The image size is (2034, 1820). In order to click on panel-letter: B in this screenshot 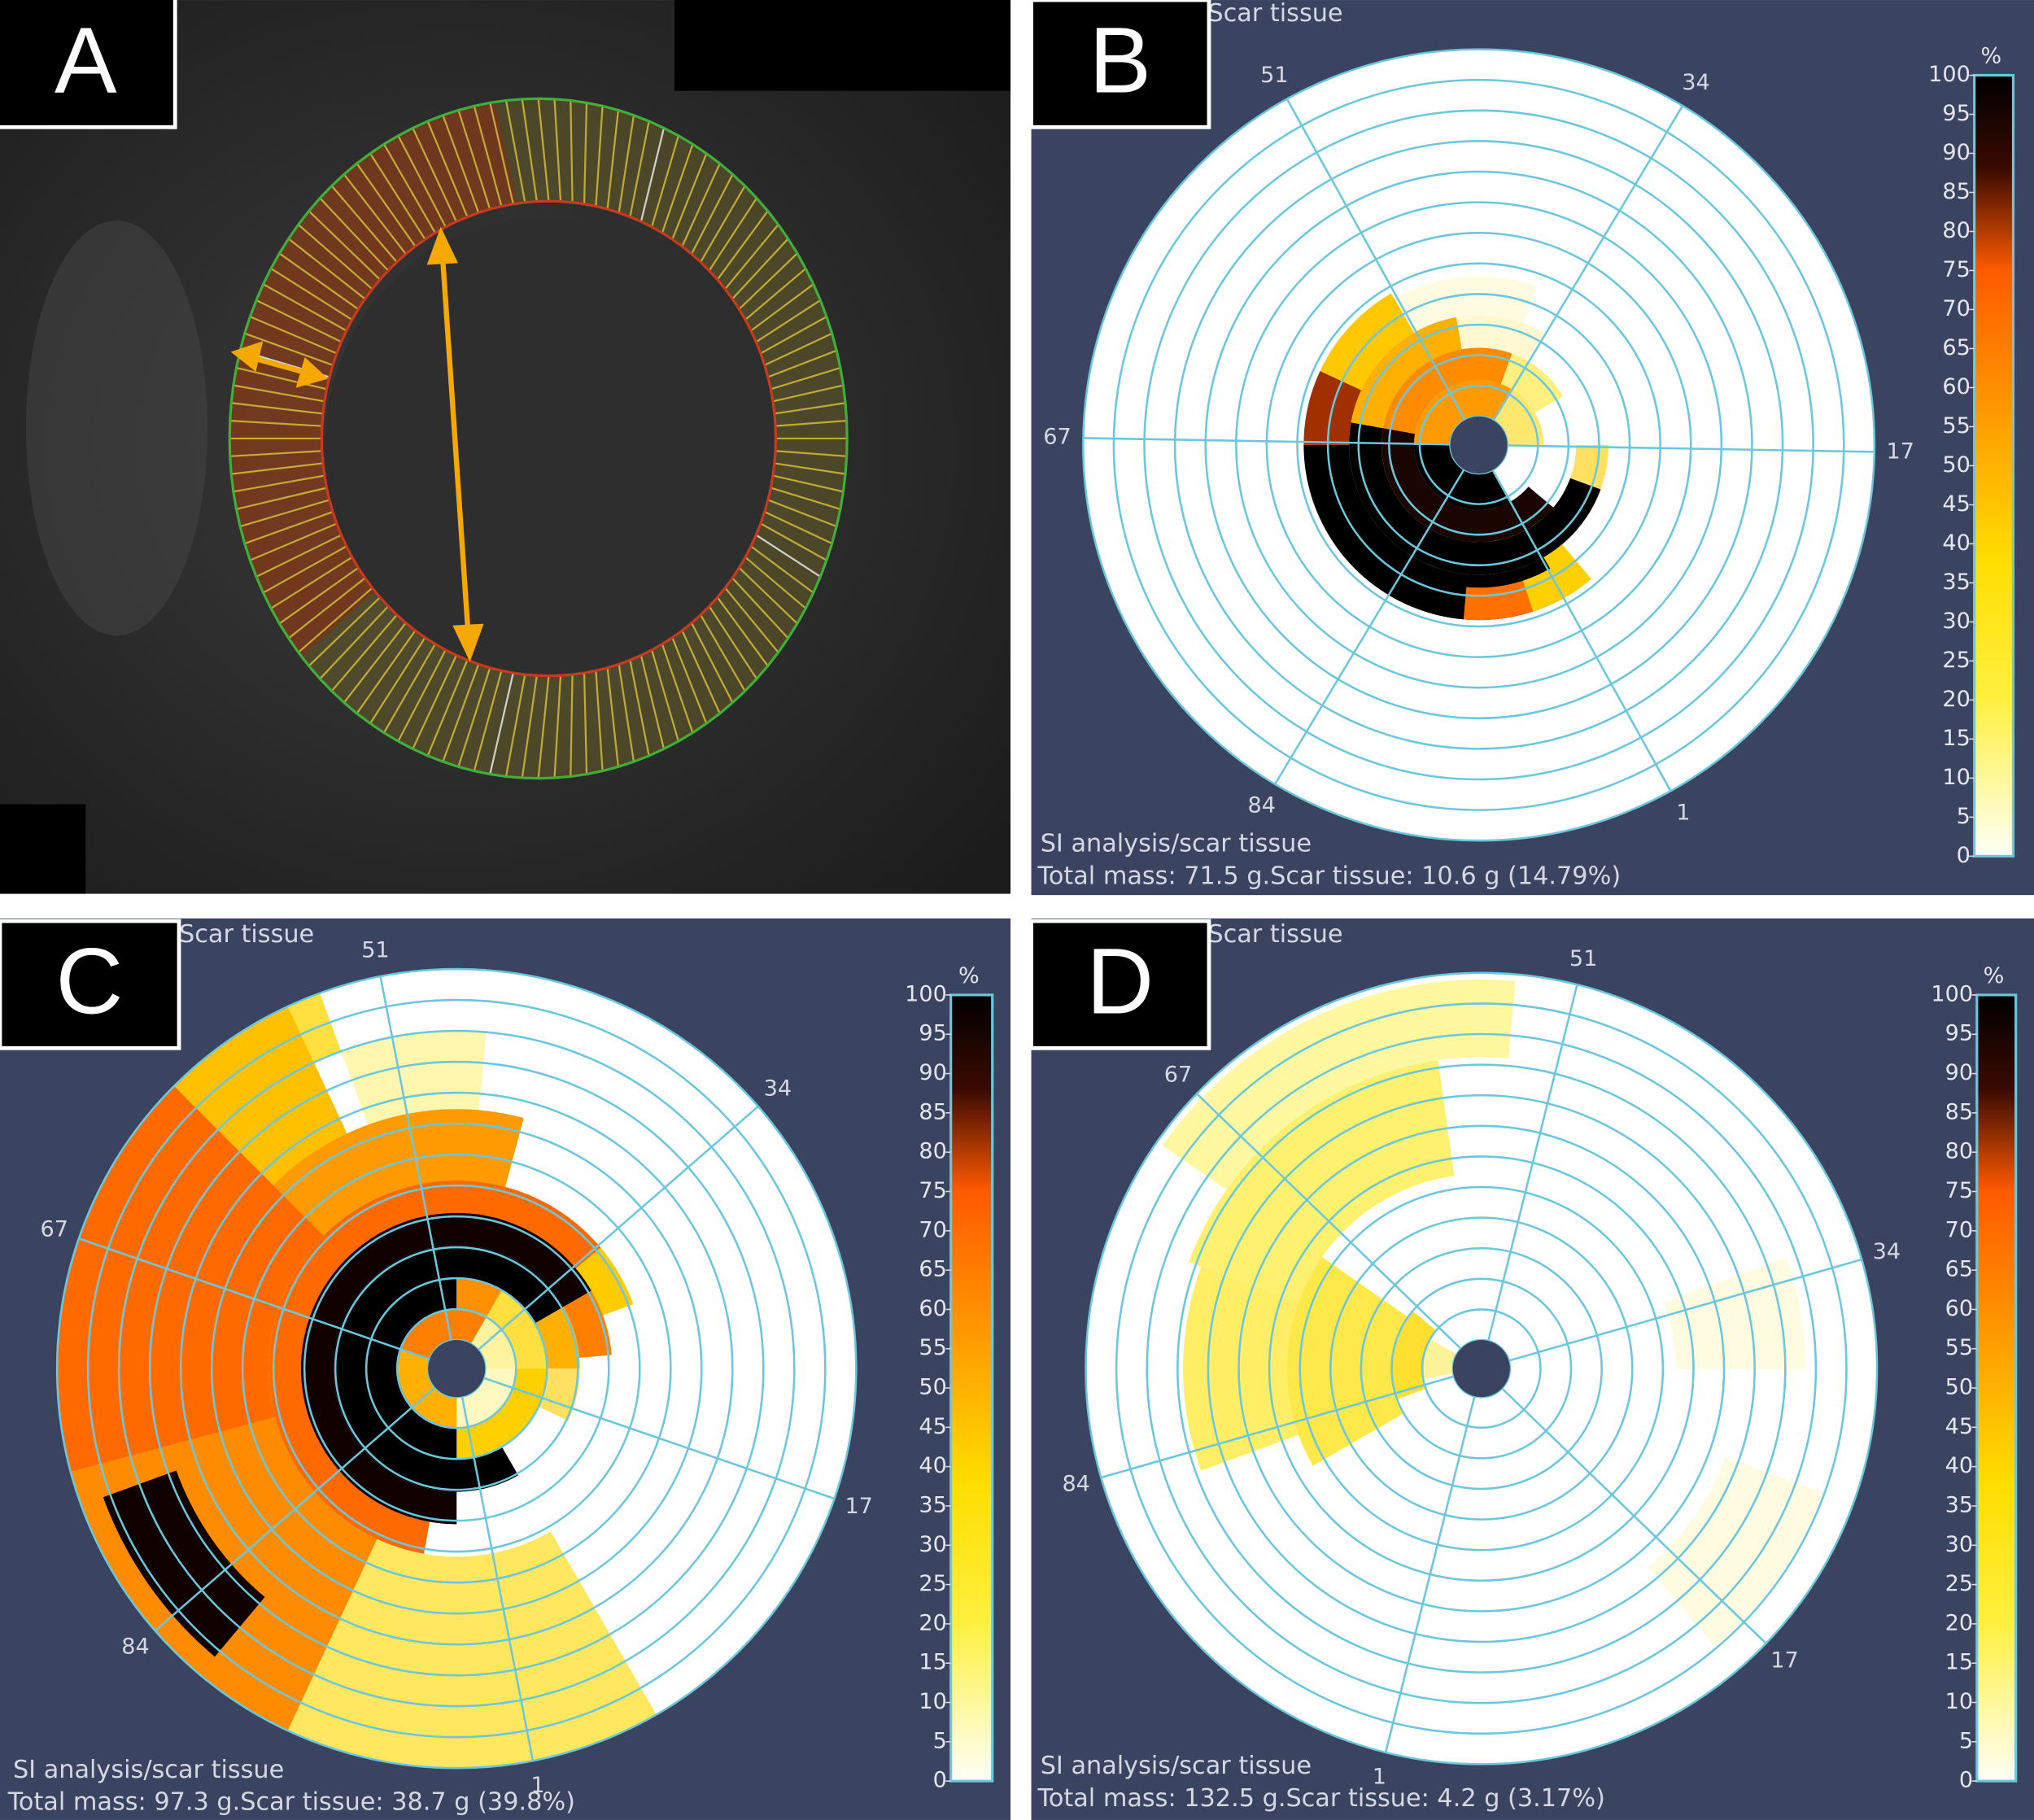, I will do `click(1120, 60)`.